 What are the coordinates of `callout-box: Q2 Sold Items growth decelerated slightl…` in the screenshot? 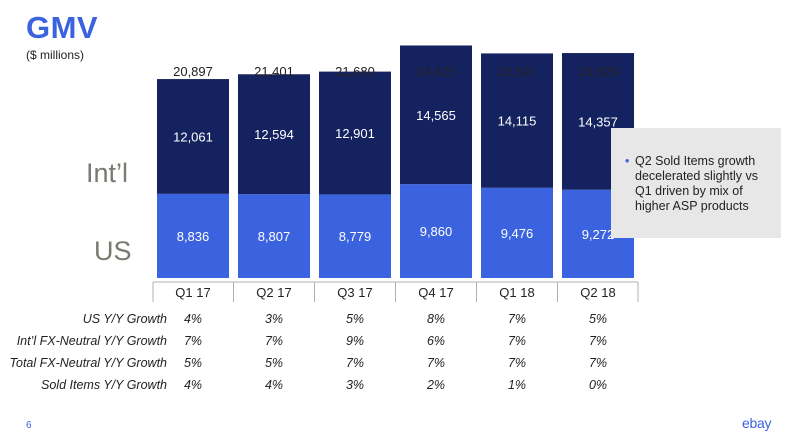 It's located at (696, 183).